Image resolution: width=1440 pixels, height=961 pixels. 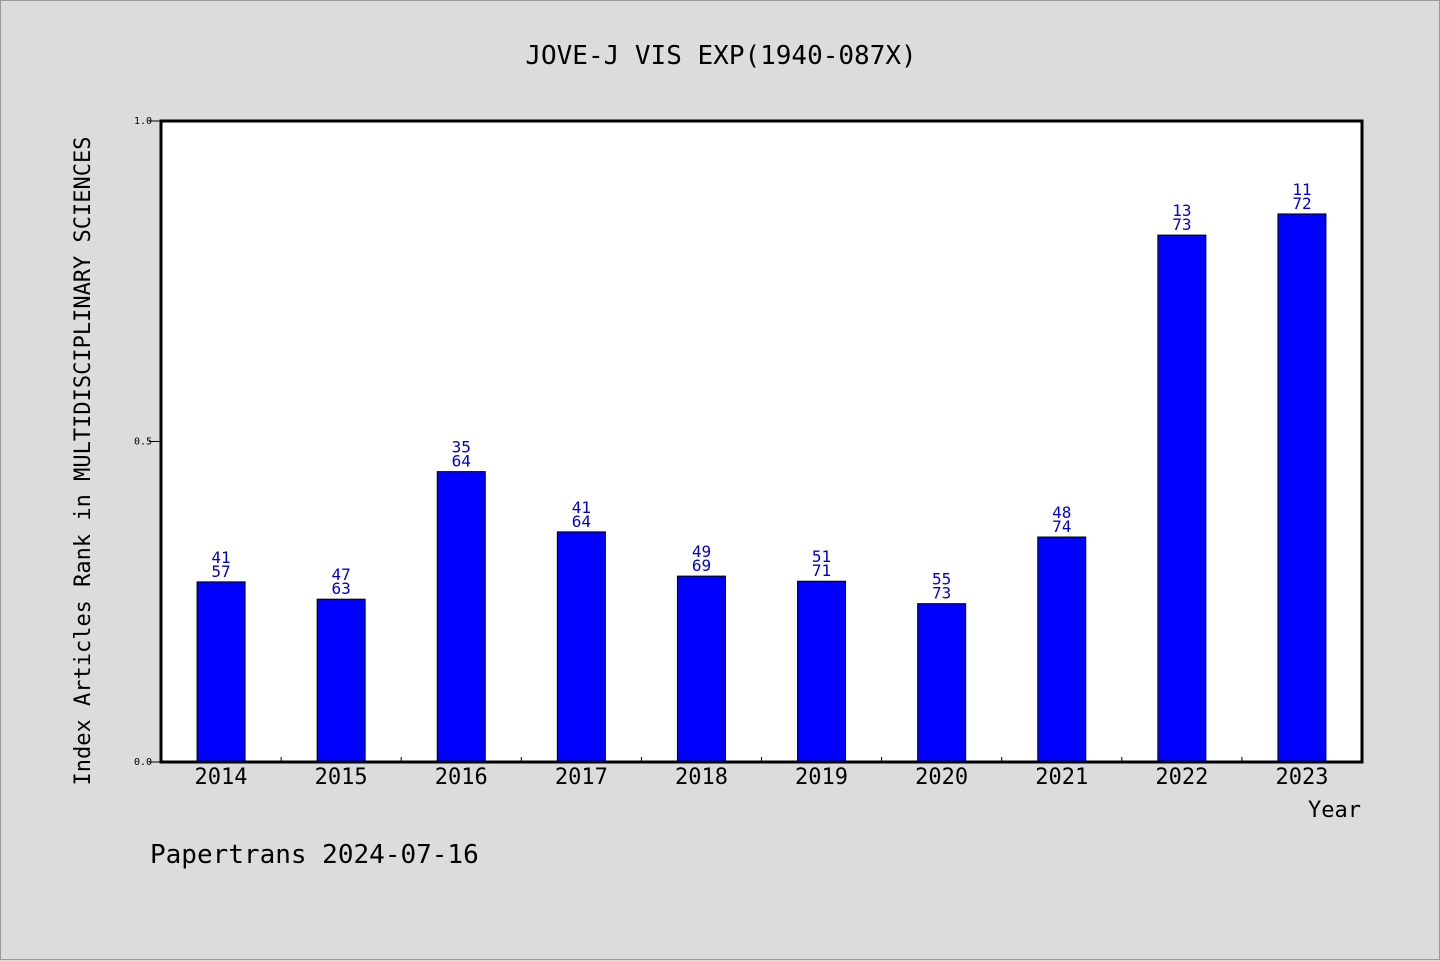 What do you see at coordinates (941, 777) in the screenshot?
I see `x-tick-label: 2020` at bounding box center [941, 777].